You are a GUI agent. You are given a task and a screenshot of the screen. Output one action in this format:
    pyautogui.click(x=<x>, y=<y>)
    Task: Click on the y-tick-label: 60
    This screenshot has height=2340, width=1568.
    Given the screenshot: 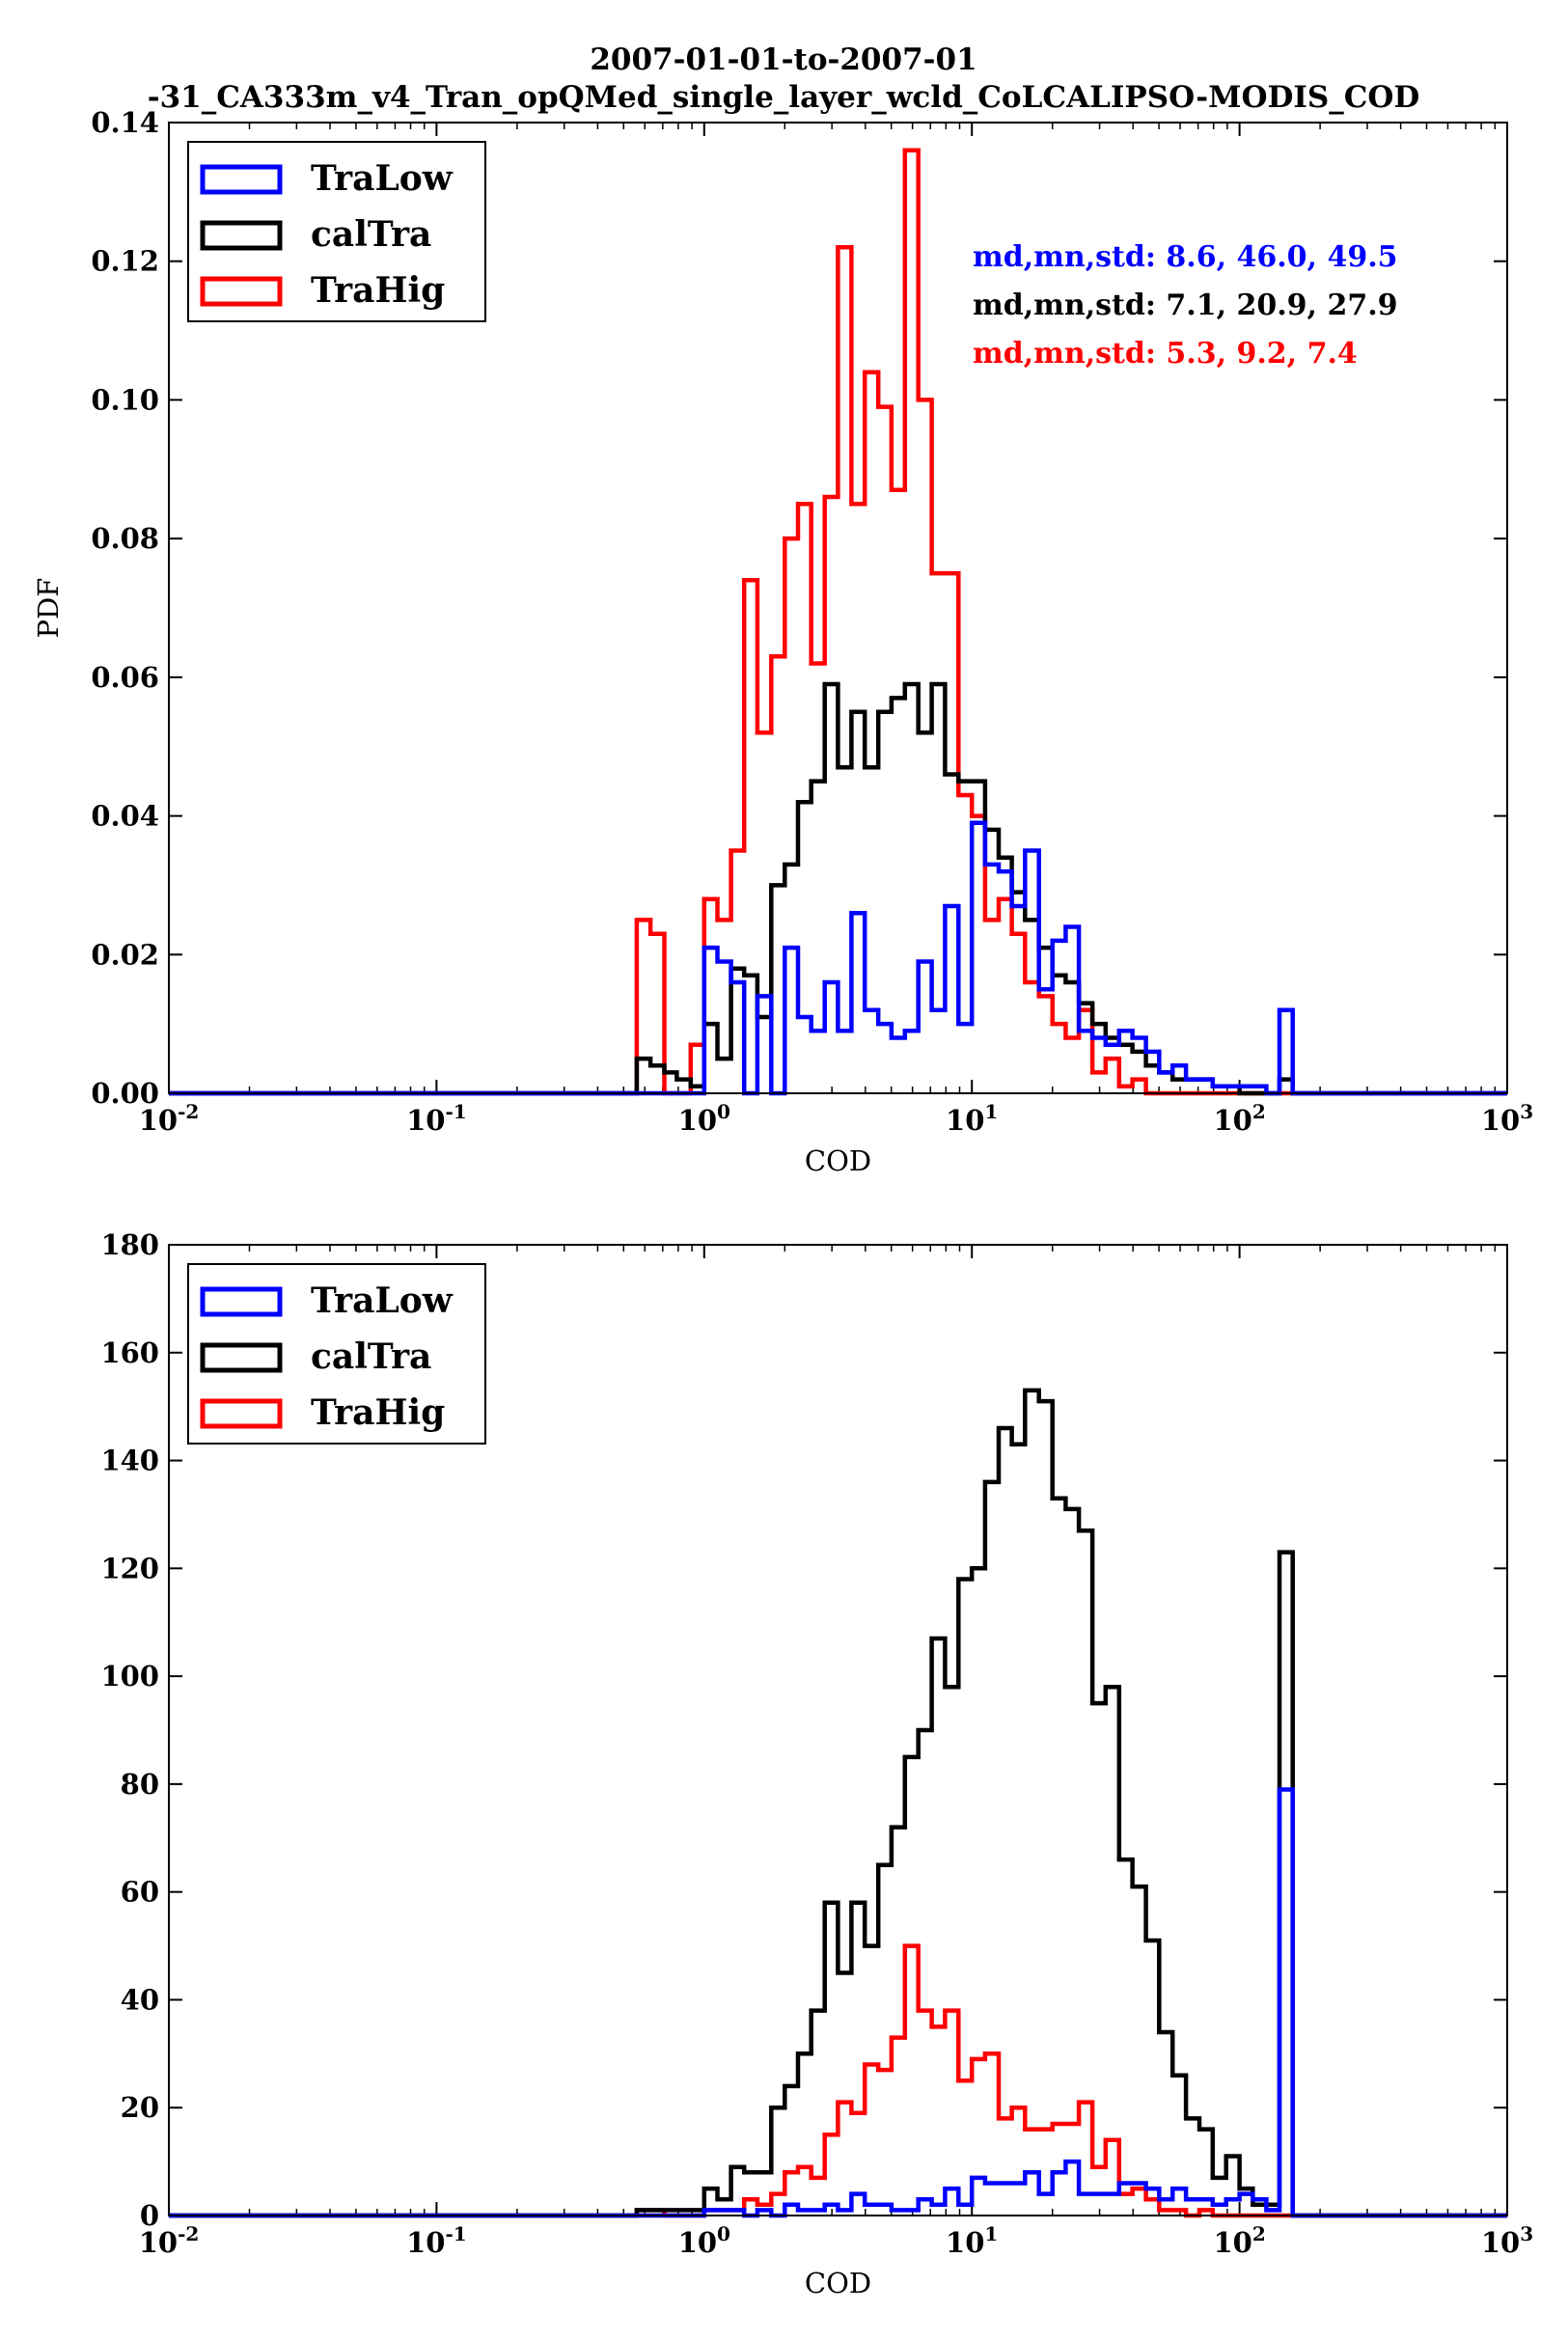 What is the action you would take?
    pyautogui.click(x=140, y=1892)
    